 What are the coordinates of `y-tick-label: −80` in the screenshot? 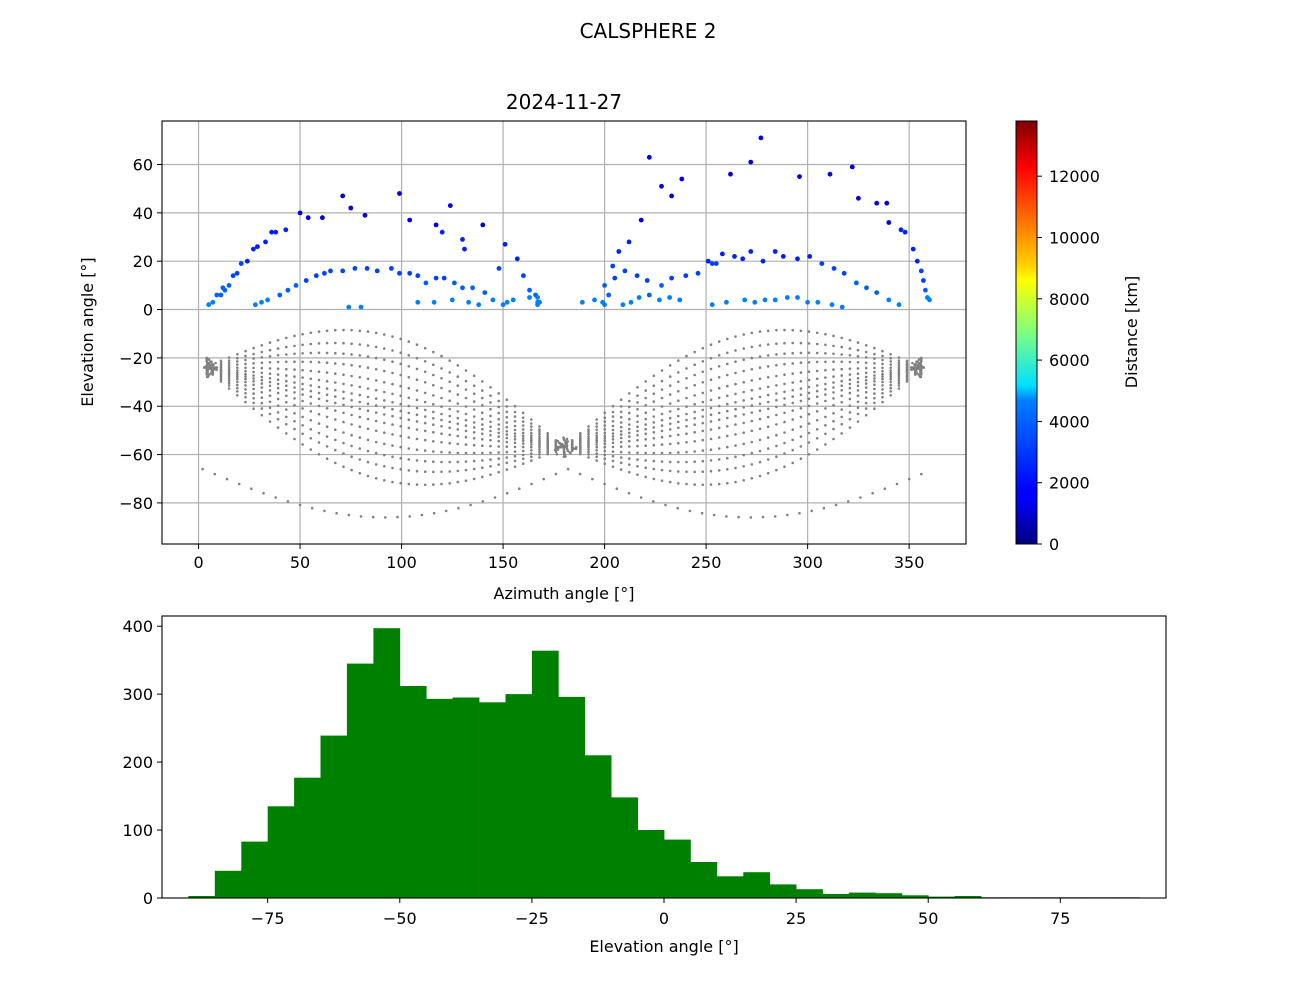 It's located at (136, 503).